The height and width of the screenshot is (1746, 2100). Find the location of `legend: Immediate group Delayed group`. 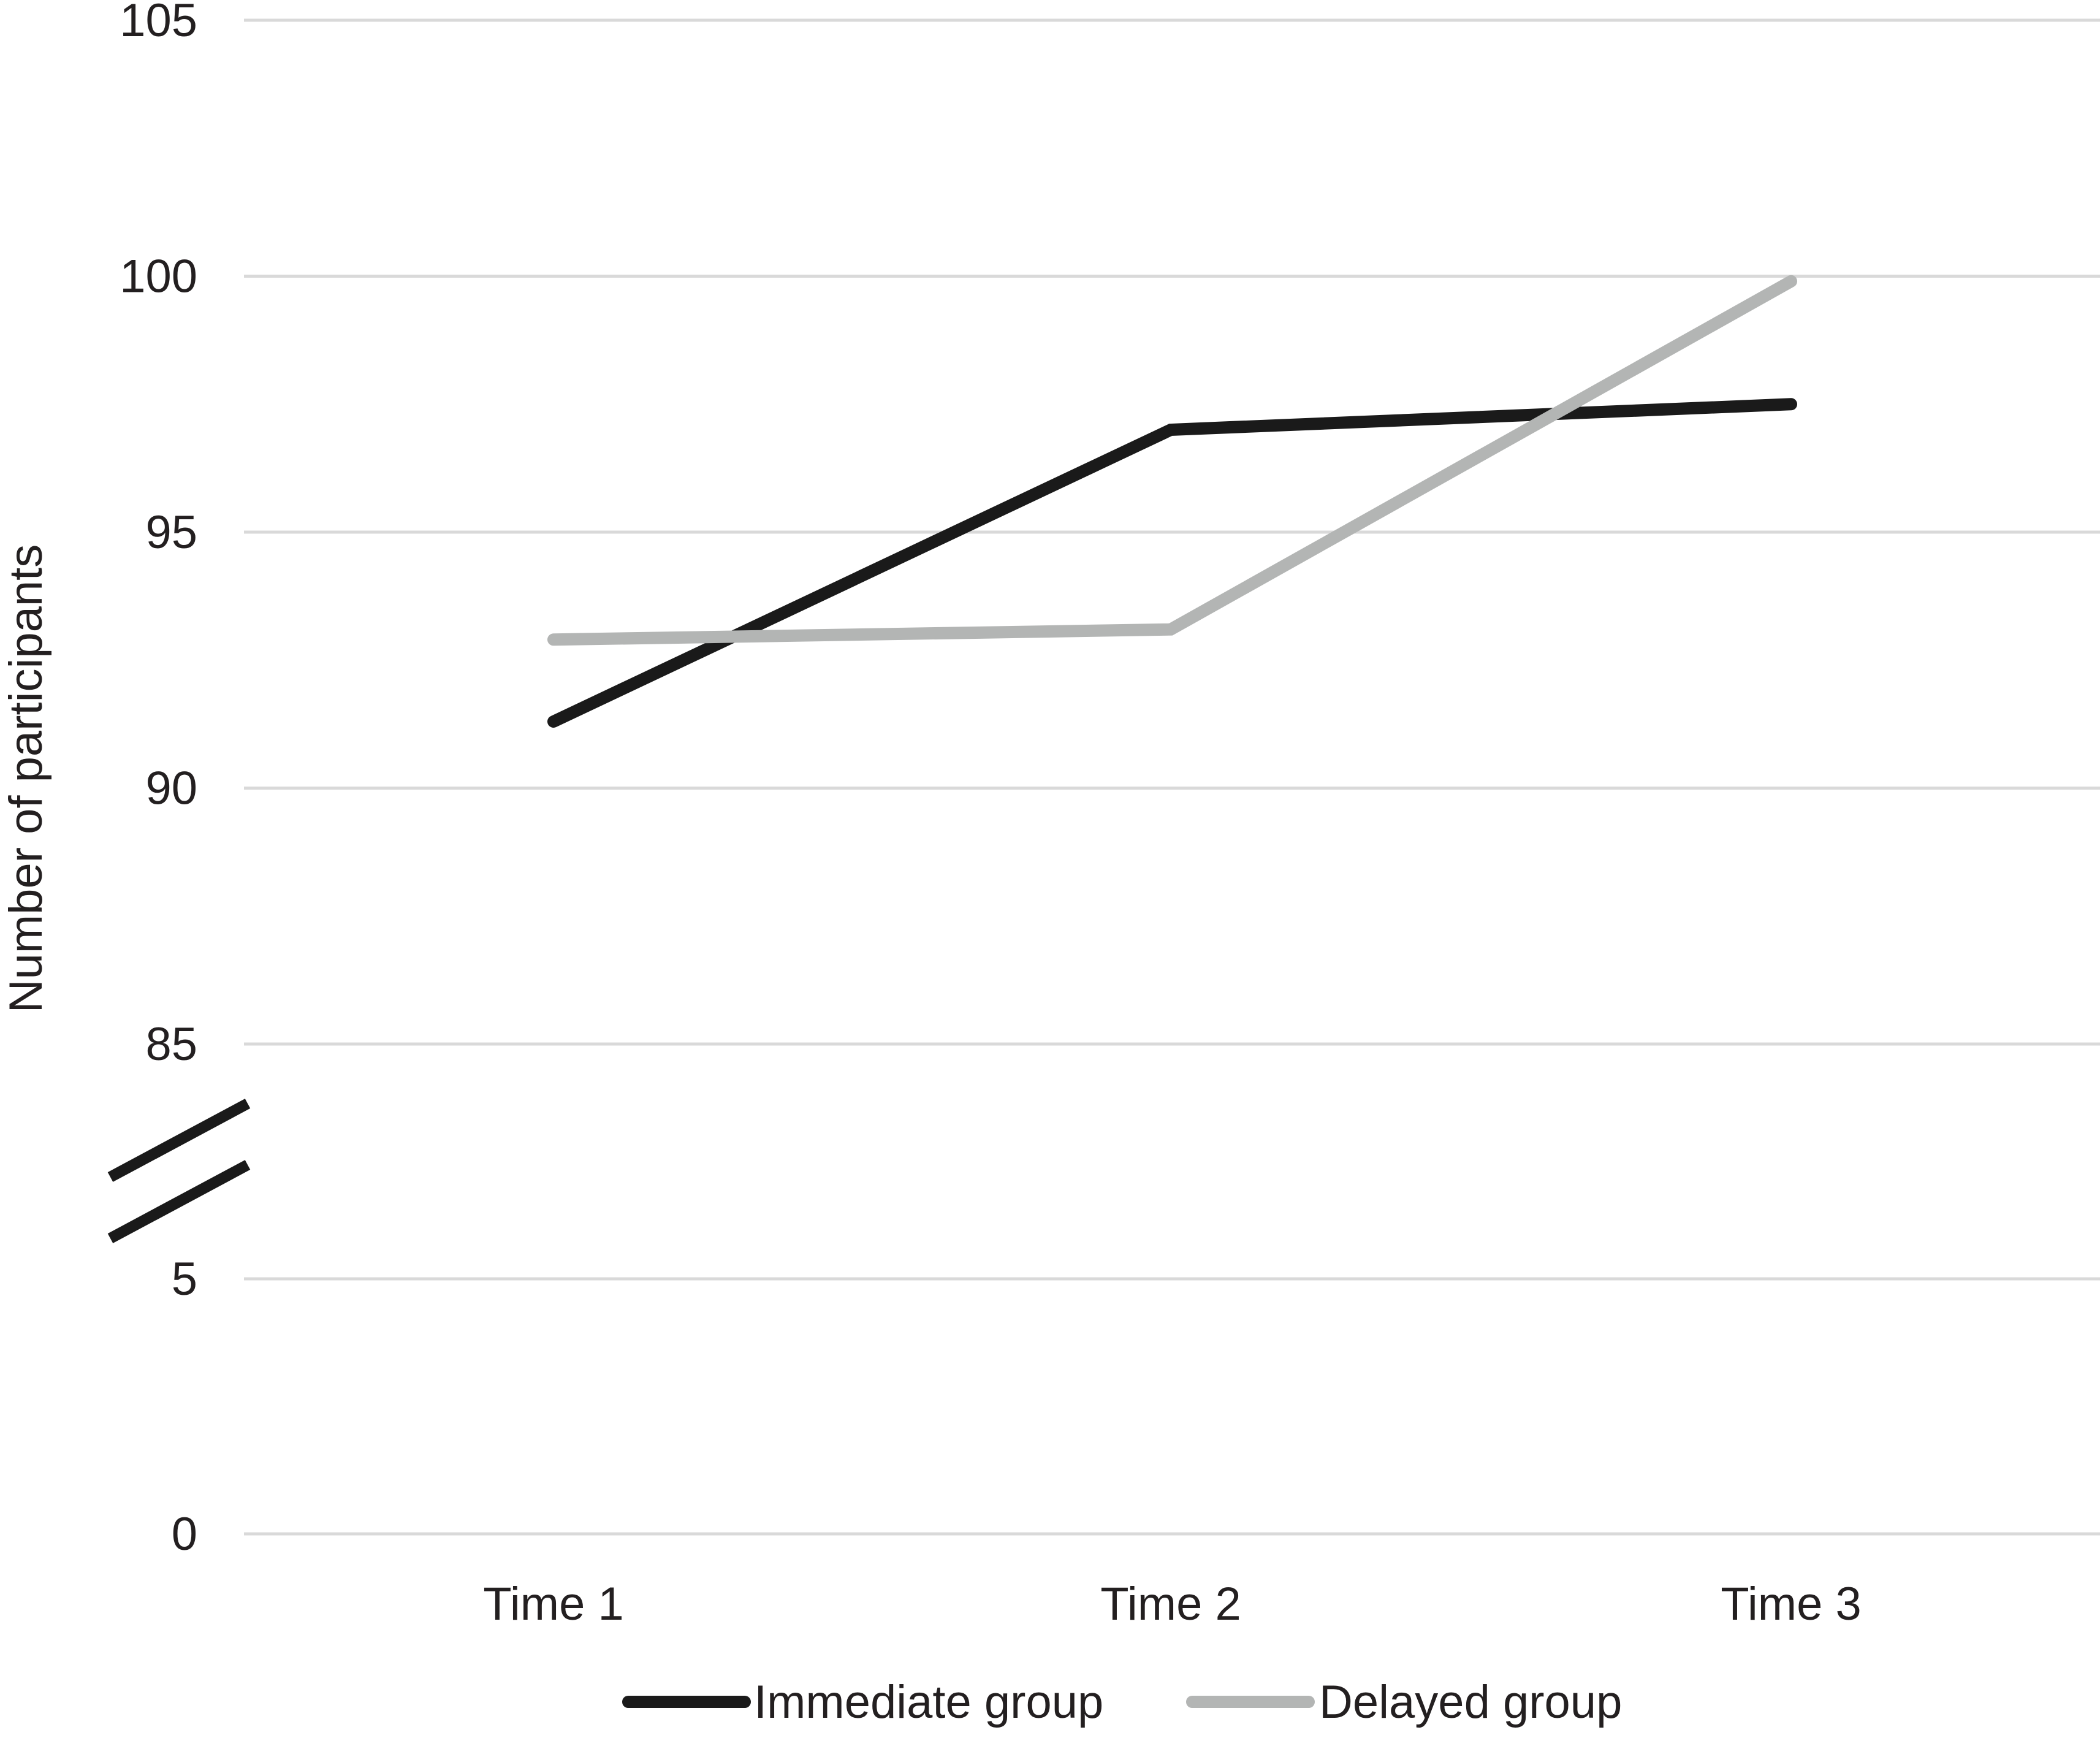

legend: Immediate group Delayed group is located at coordinates (1122, 1702).